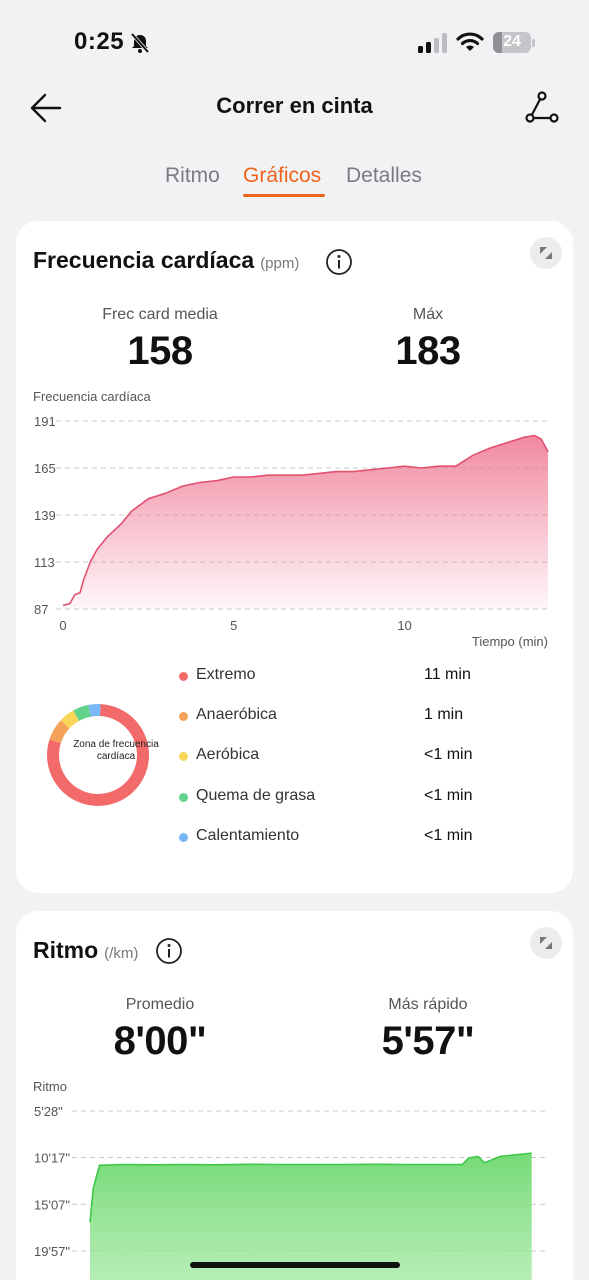 This screenshot has width=589, height=1280. What do you see at coordinates (280, 263) in the screenshot?
I see `heart-rate-unit: (ppm)` at bounding box center [280, 263].